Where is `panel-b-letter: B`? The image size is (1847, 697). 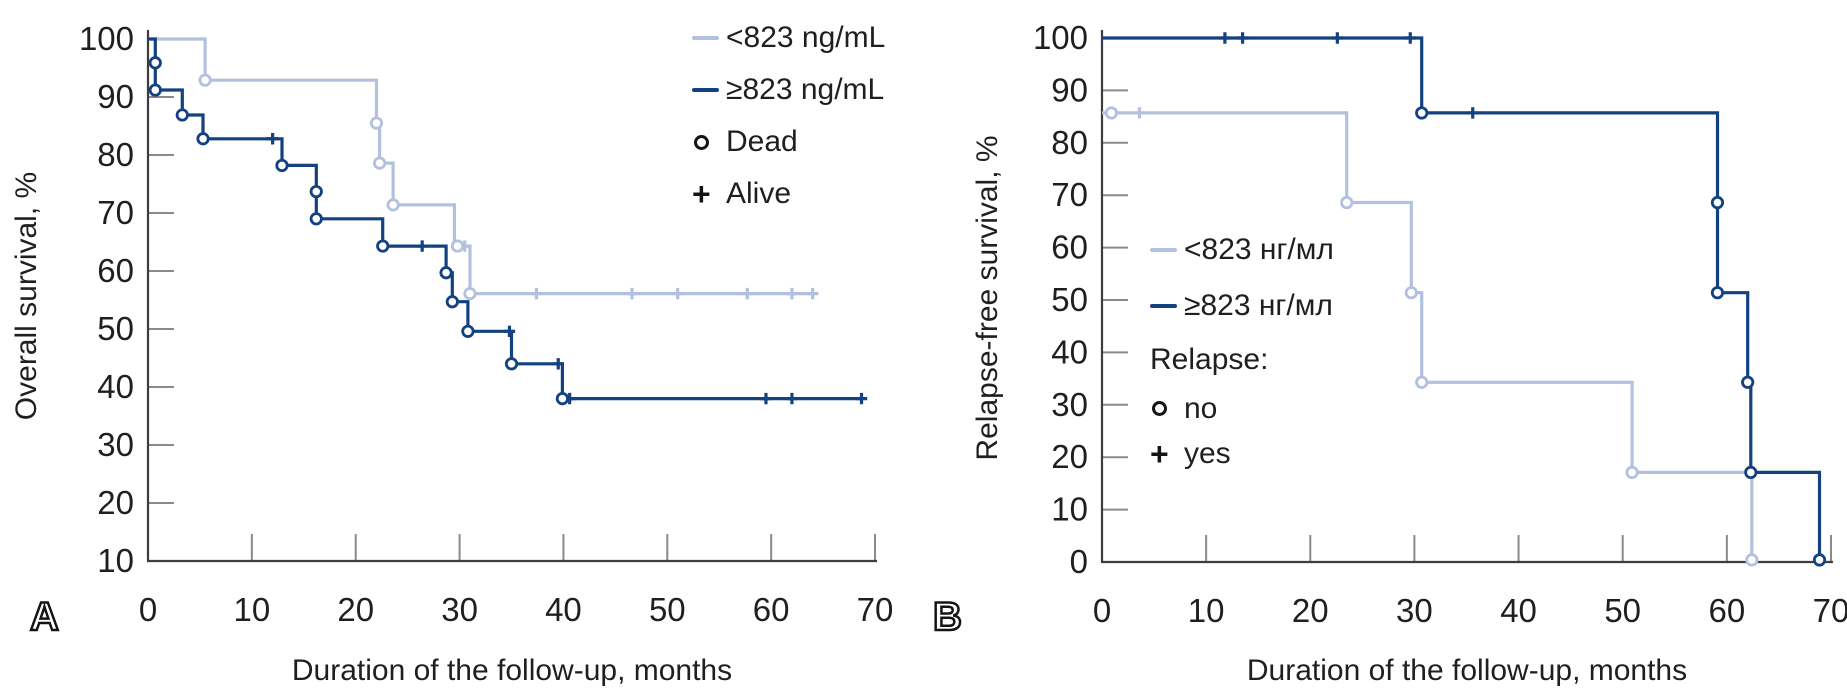 panel-b-letter: B is located at coordinates (947, 617).